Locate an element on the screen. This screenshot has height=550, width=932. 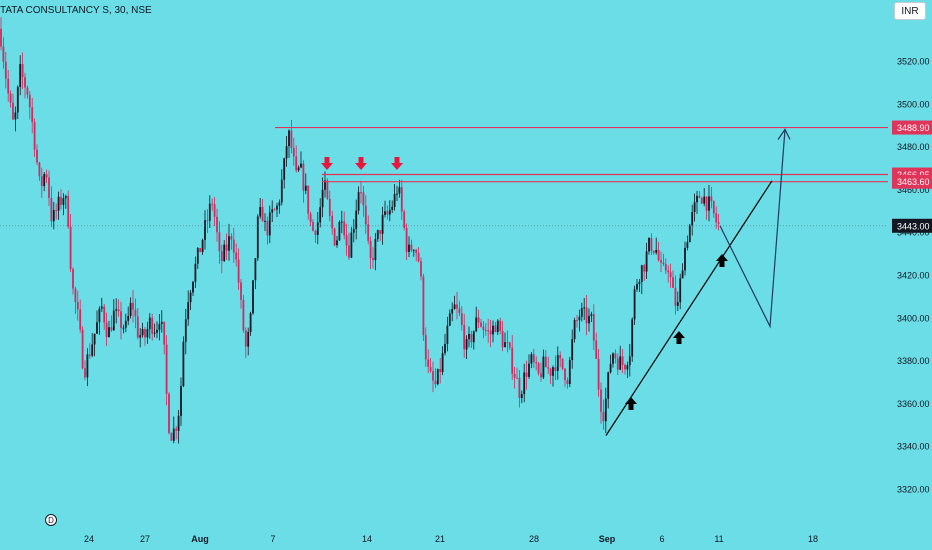
time-axis-label: Sep is located at coordinates (607, 539).